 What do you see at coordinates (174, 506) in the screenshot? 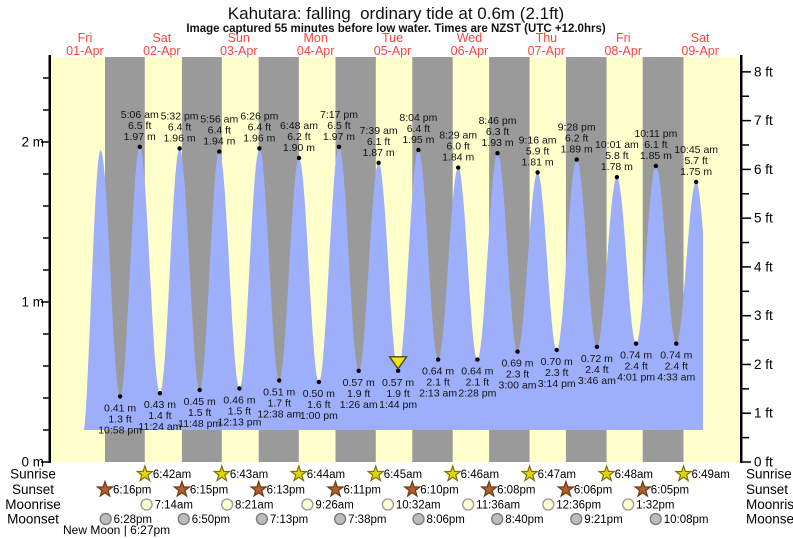
I see `moonrise-time: 7:14am` at bounding box center [174, 506].